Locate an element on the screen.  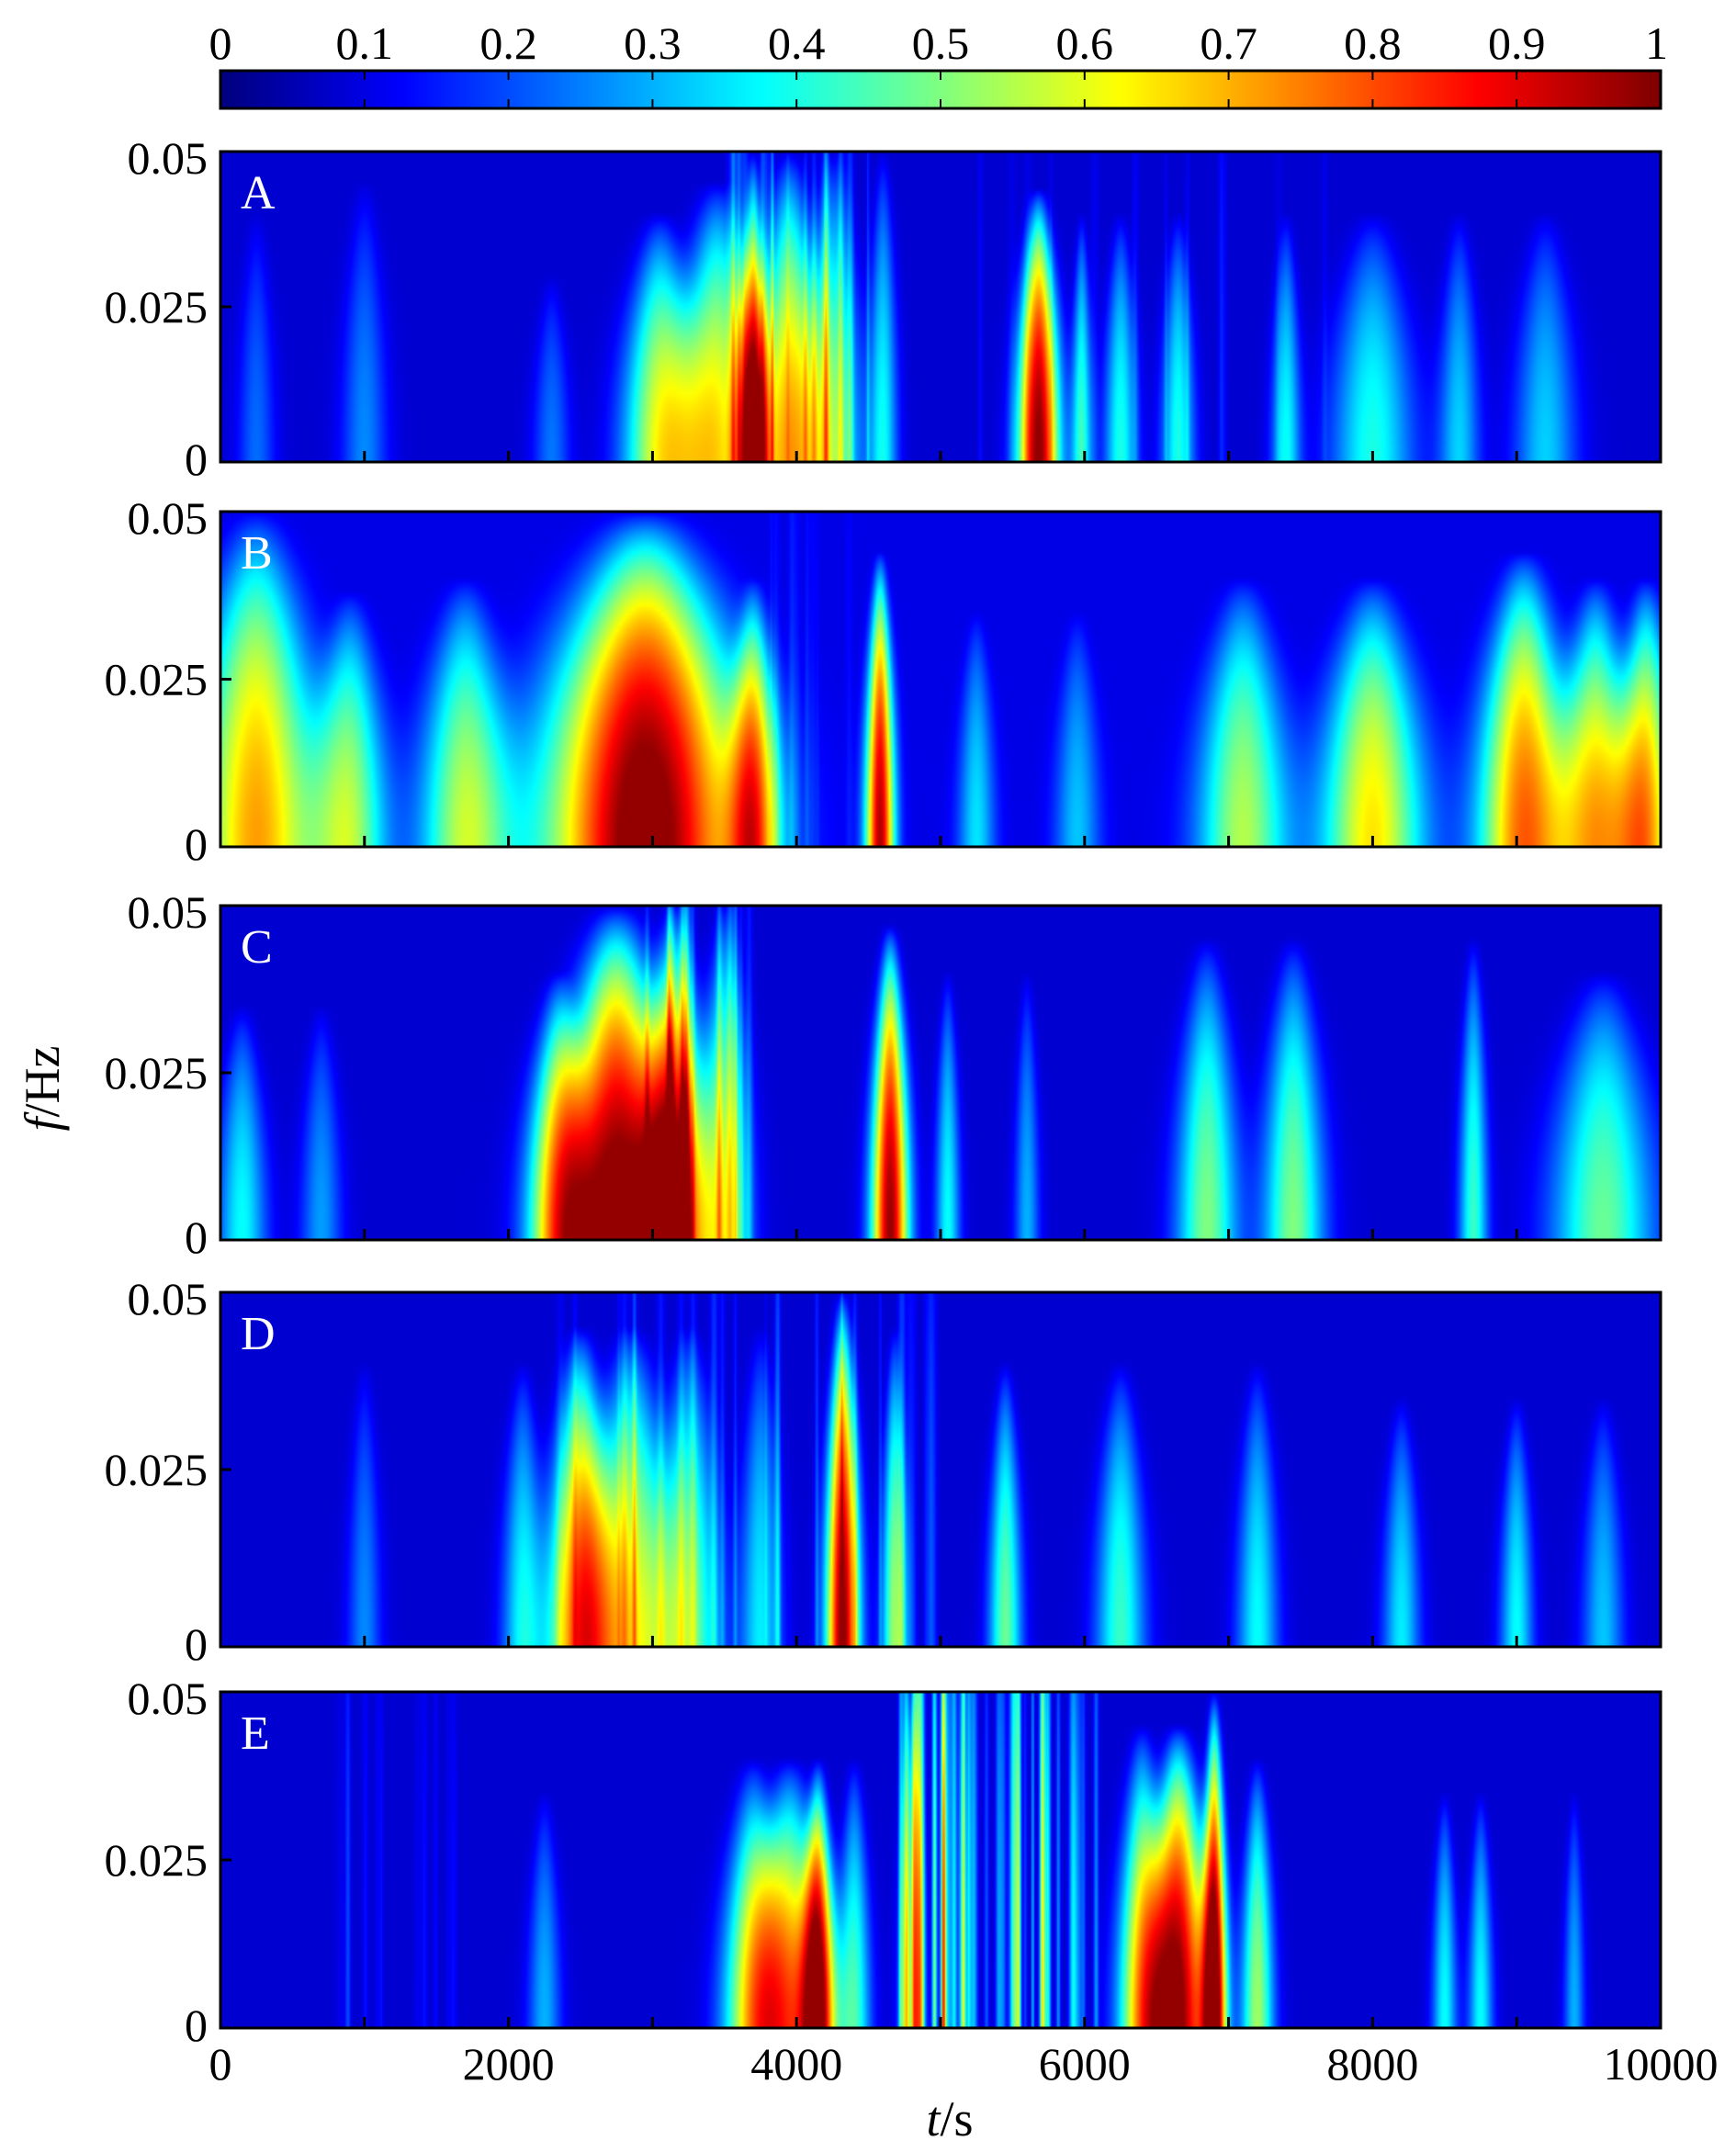
colorbar-tick-label: 0.5 is located at coordinates (941, 43).